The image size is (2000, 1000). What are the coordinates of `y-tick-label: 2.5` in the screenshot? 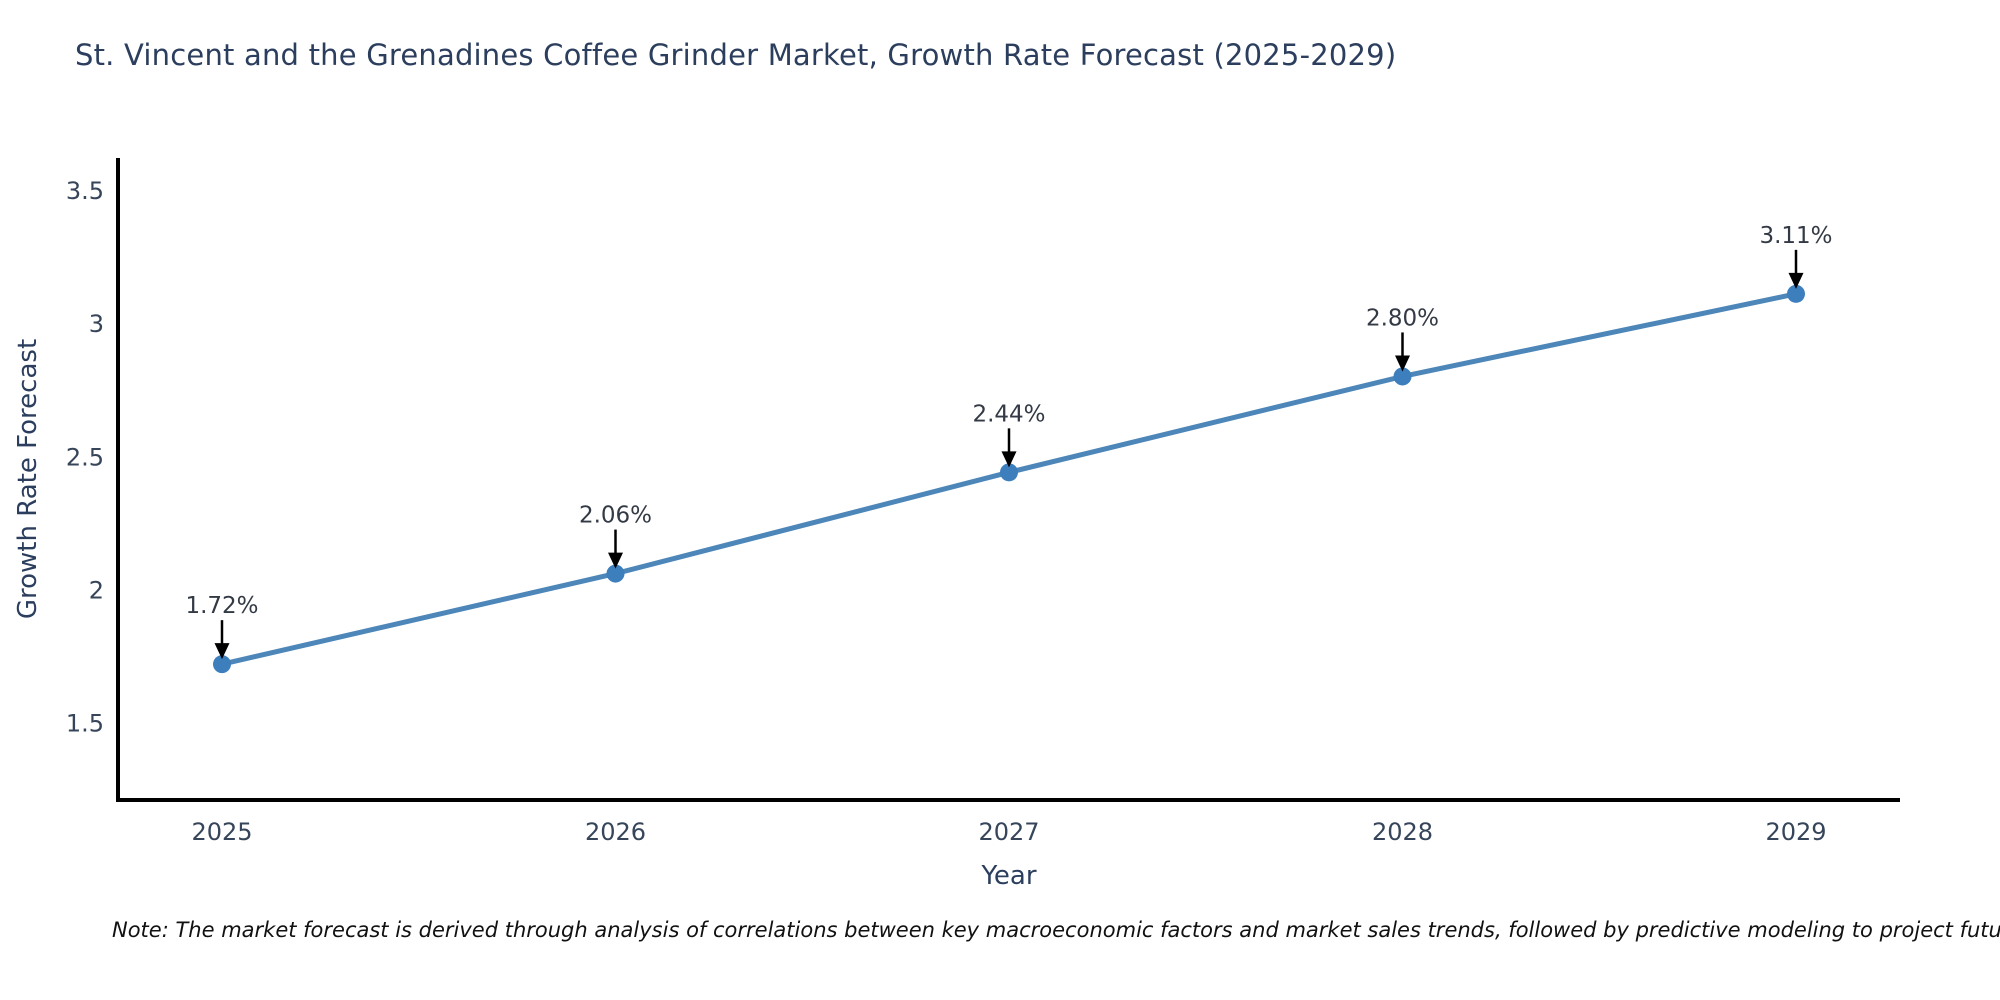 It's located at (85, 457).